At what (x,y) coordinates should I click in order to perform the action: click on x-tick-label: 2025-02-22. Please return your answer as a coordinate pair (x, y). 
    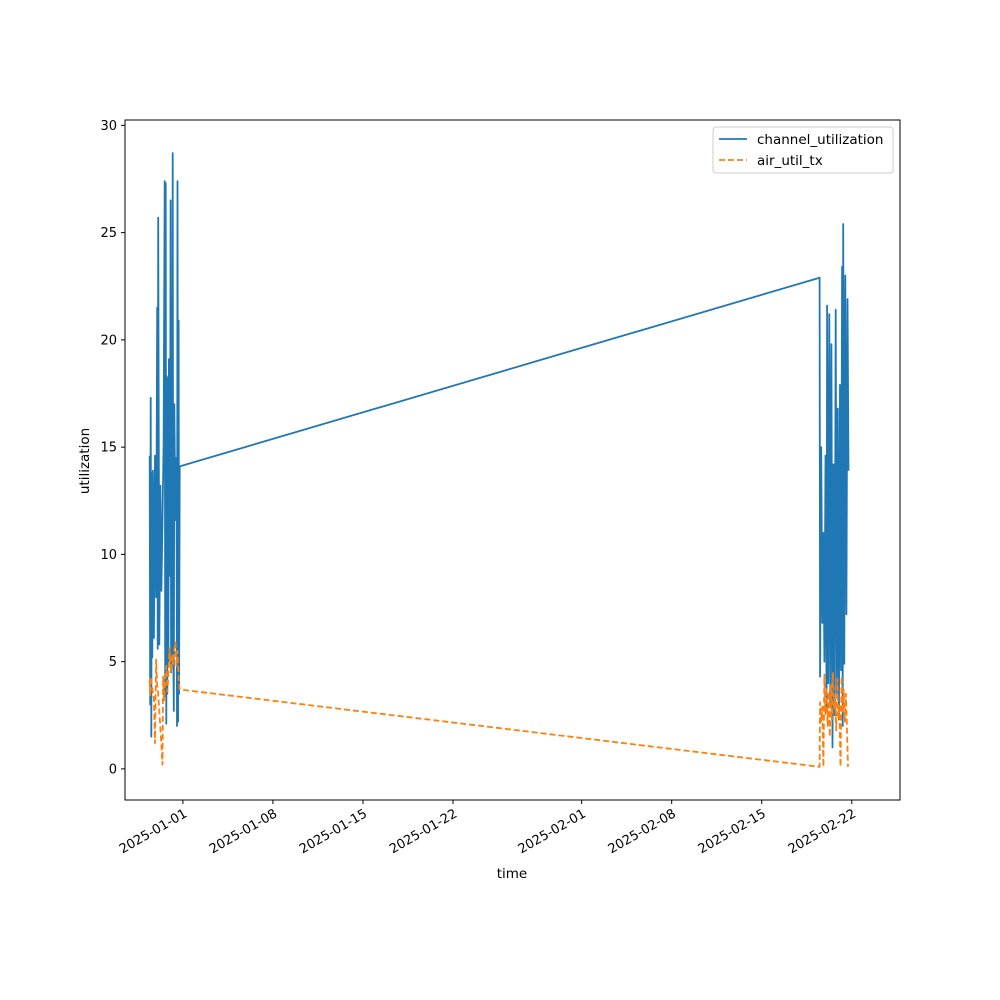
    Looking at the image, I should click on (822, 831).